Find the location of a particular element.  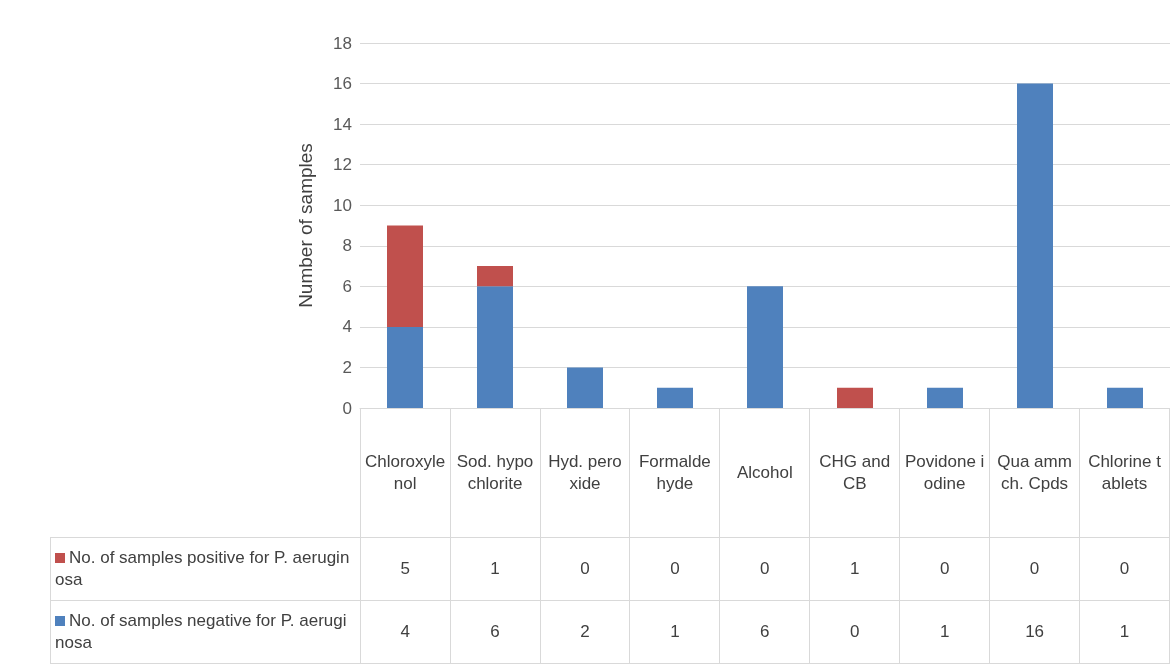

y-tick-label: 0 is located at coordinates (347, 408).